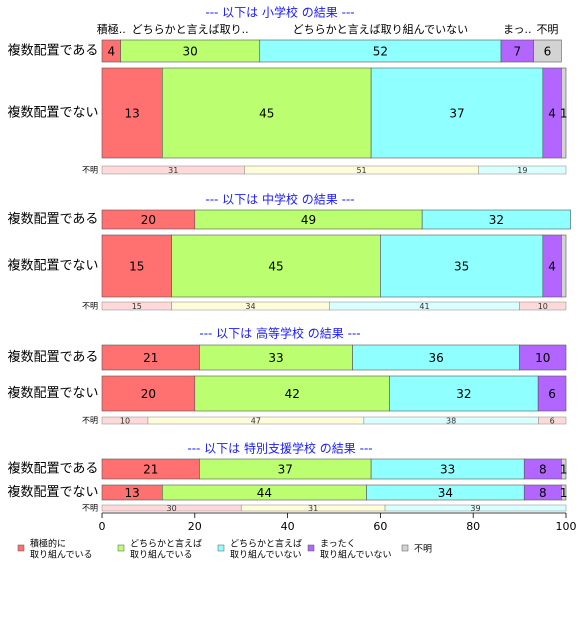  What do you see at coordinates (380, 526) in the screenshot?
I see `x-tick-label: 60` at bounding box center [380, 526].